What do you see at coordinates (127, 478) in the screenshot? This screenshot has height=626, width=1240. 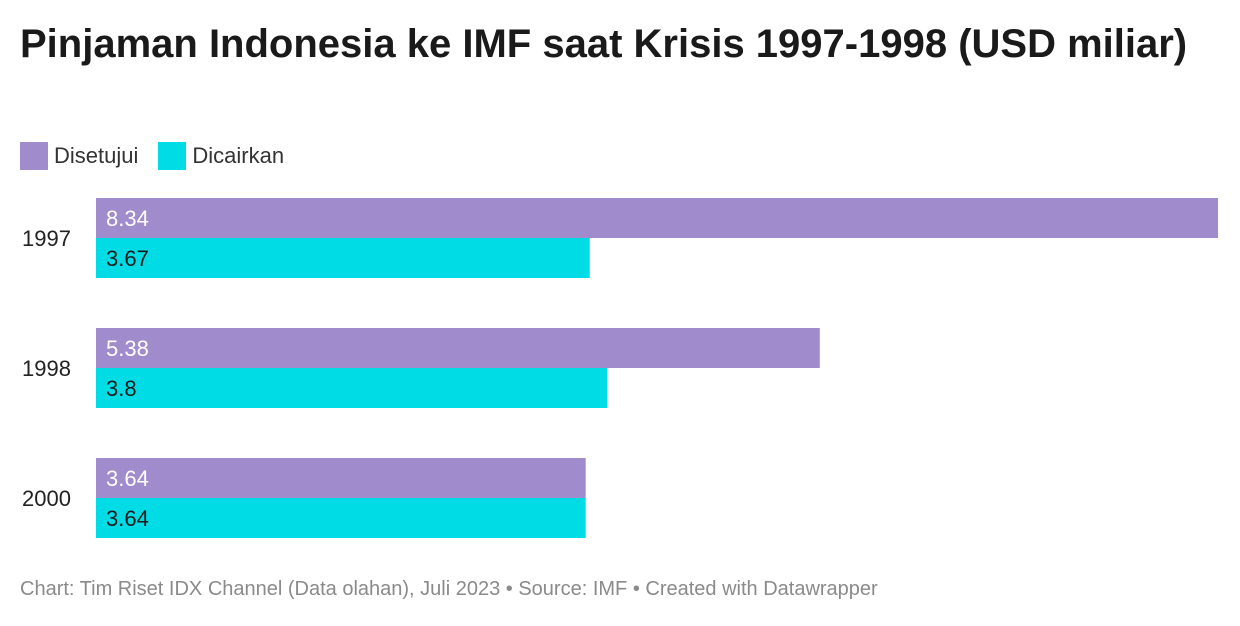 I see `data-label-disetujui-2000: 3.64` at bounding box center [127, 478].